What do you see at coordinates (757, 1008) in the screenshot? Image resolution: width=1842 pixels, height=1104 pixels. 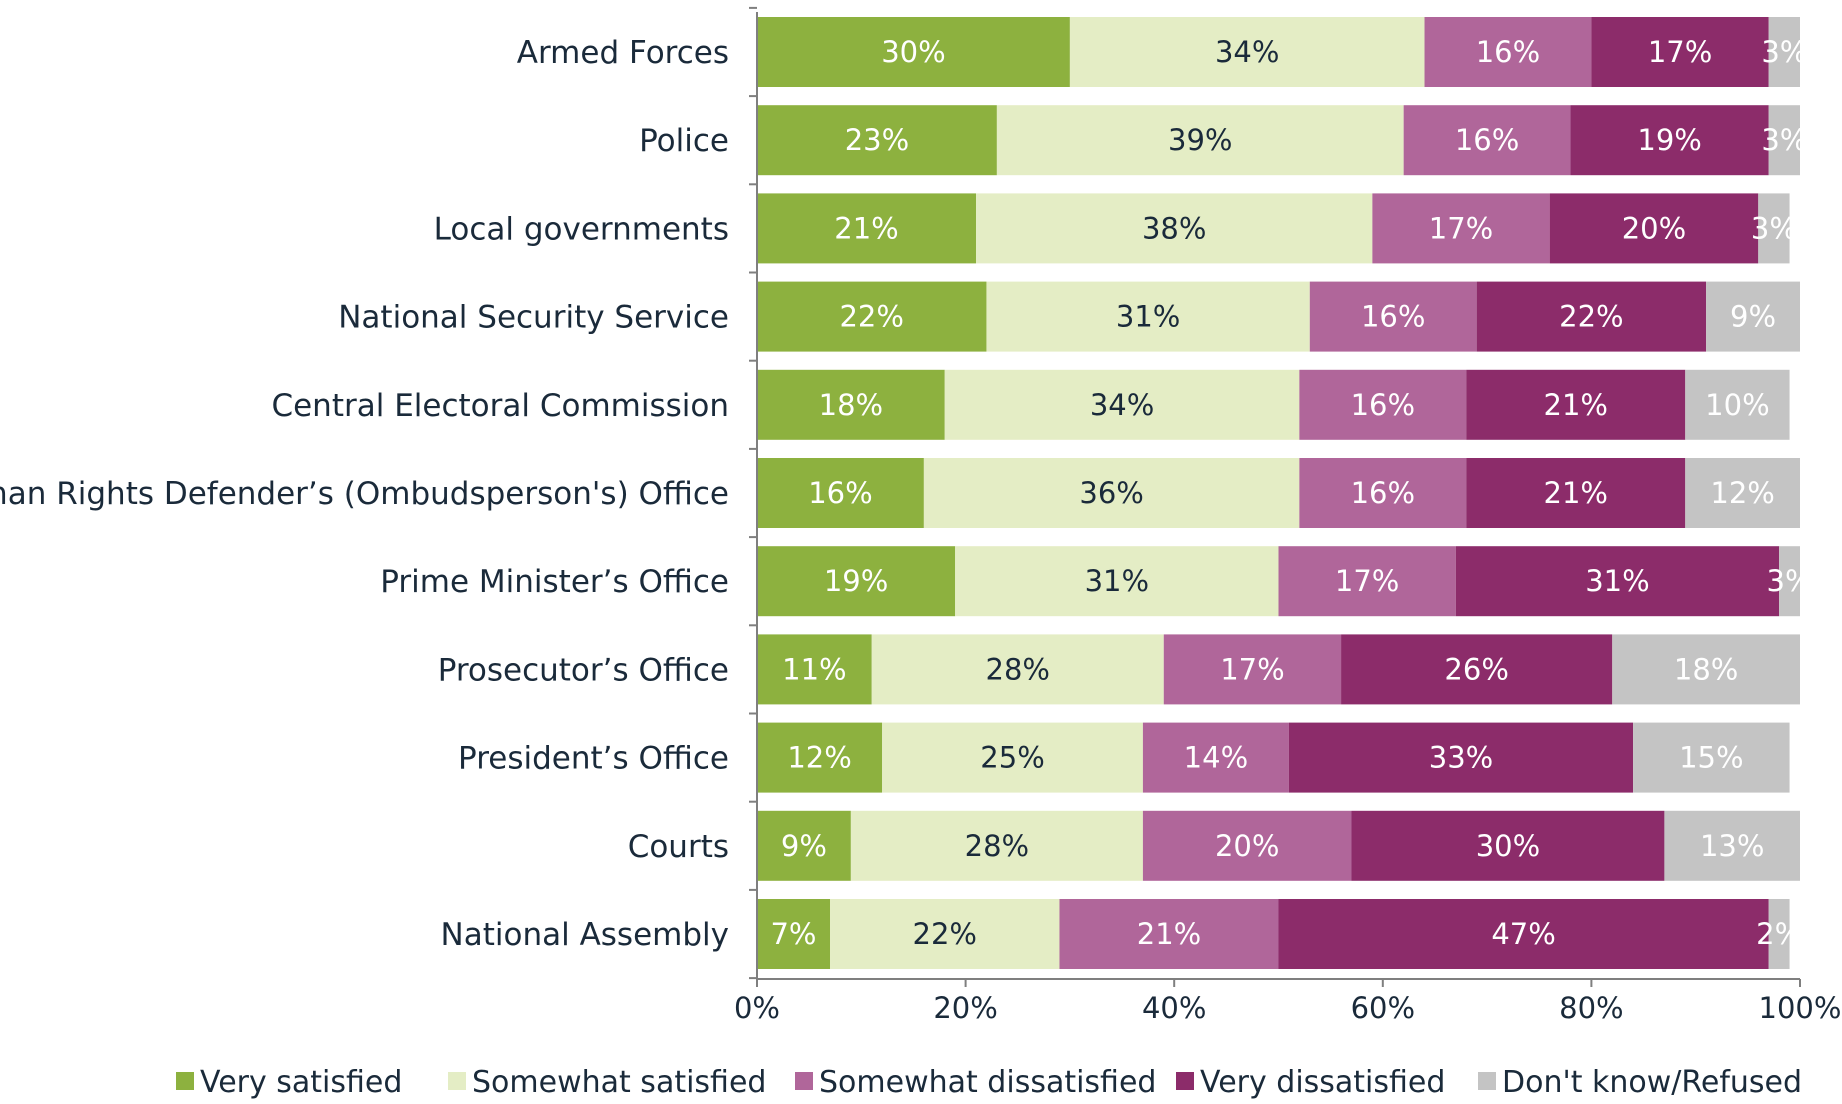 I see `x-tick-label: 0%` at bounding box center [757, 1008].